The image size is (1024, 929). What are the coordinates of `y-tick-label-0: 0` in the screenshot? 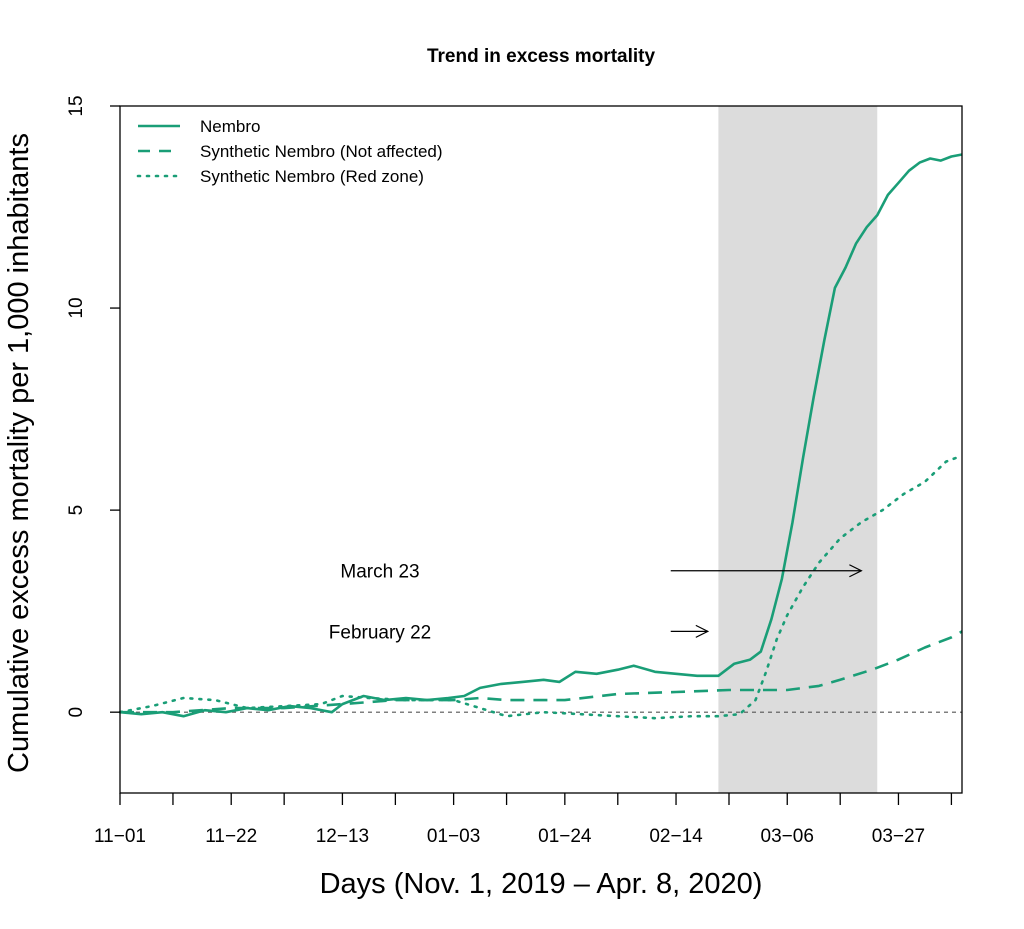 It's located at (76, 712).